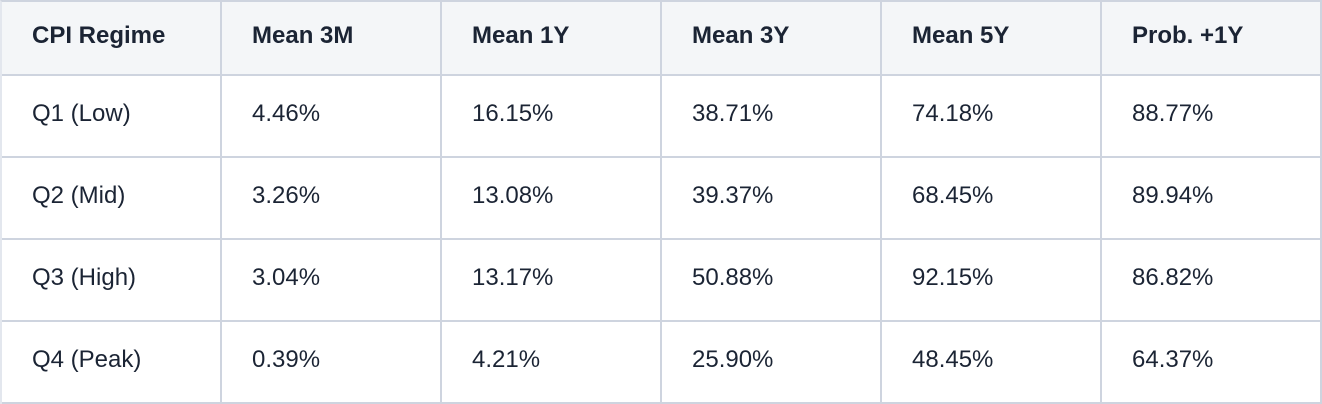  I want to click on table-cell: 16.15%, so click(552, 117).